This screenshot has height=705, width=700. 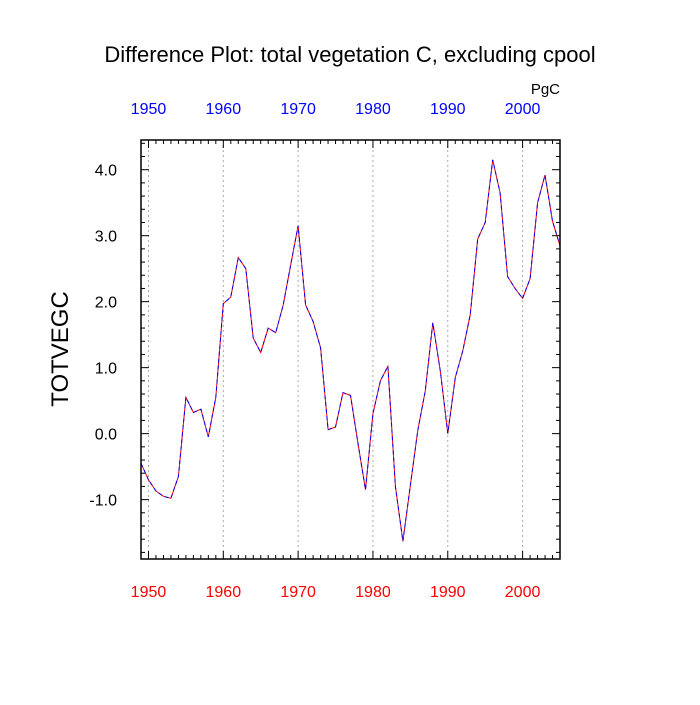 What do you see at coordinates (298, 109) in the screenshot?
I see `x-tick-label-top: 1970` at bounding box center [298, 109].